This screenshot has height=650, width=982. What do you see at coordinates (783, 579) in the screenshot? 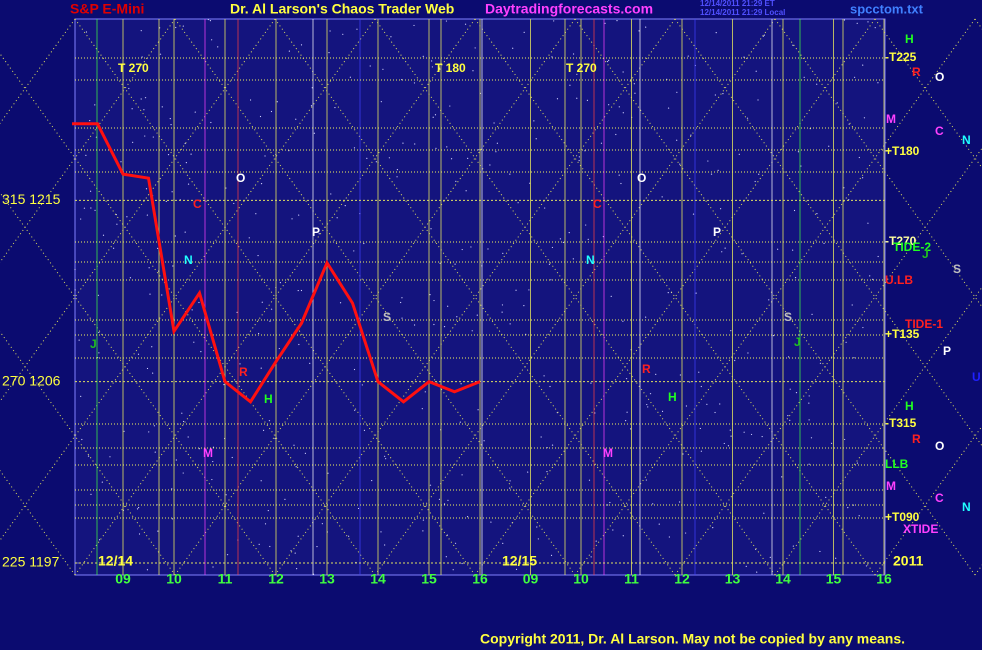
I see `x-tick-label: 14` at bounding box center [783, 579].